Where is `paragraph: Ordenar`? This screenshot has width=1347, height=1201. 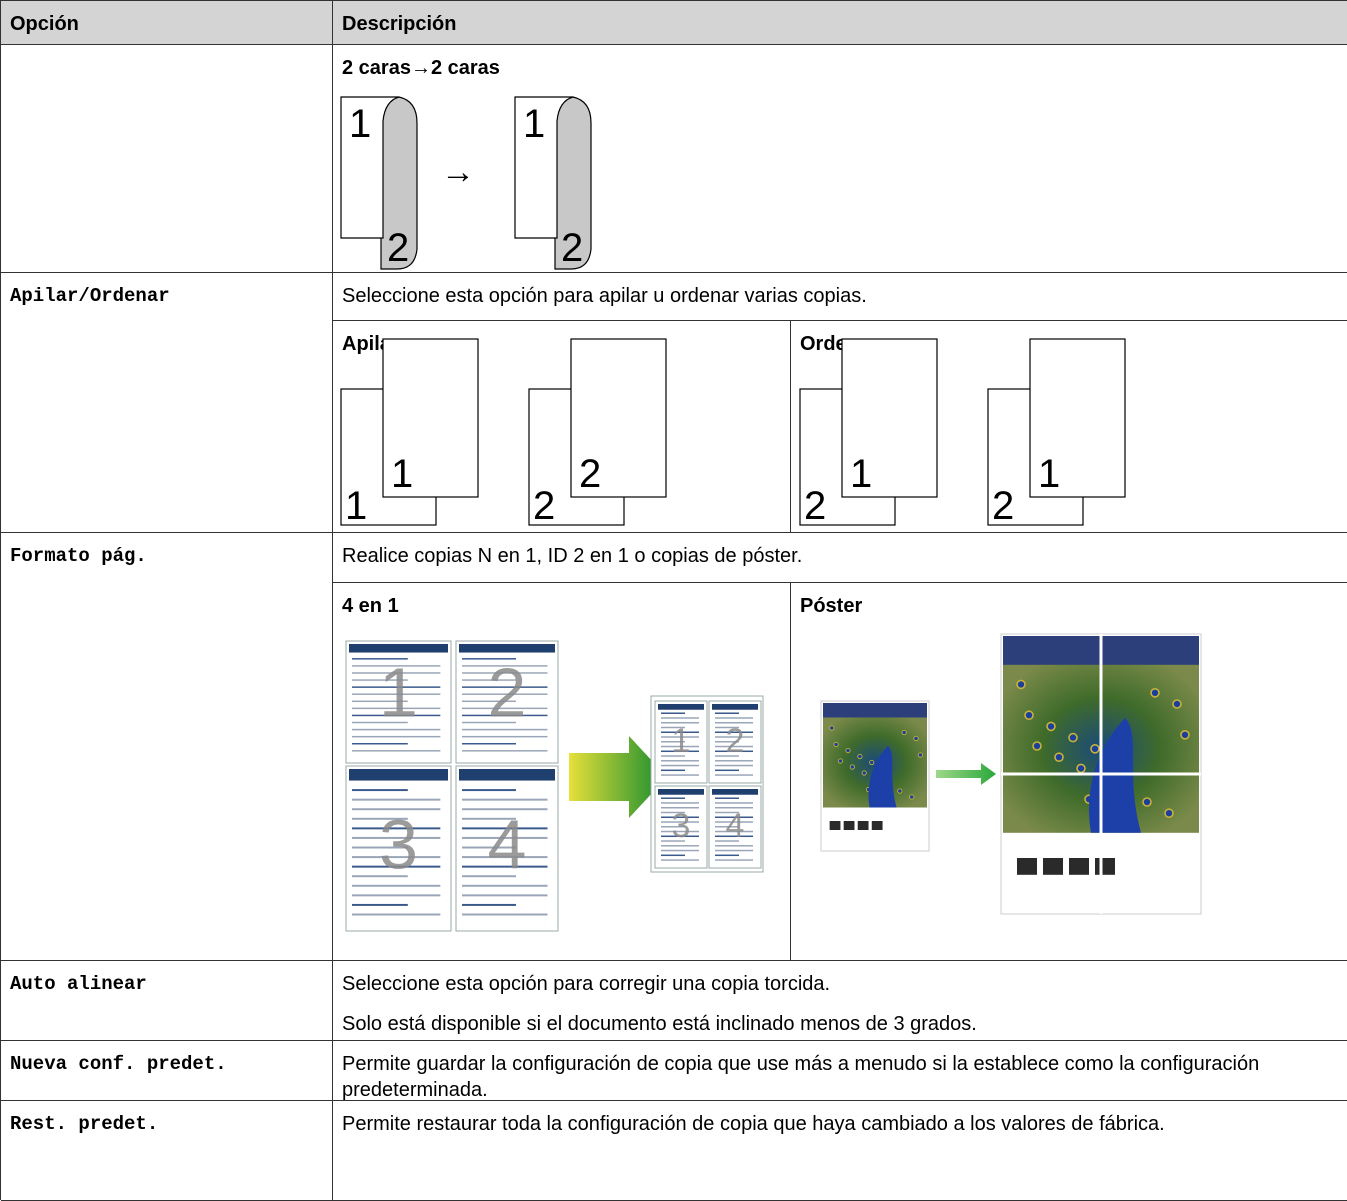
paragraph: Ordenar is located at coordinates (839, 344).